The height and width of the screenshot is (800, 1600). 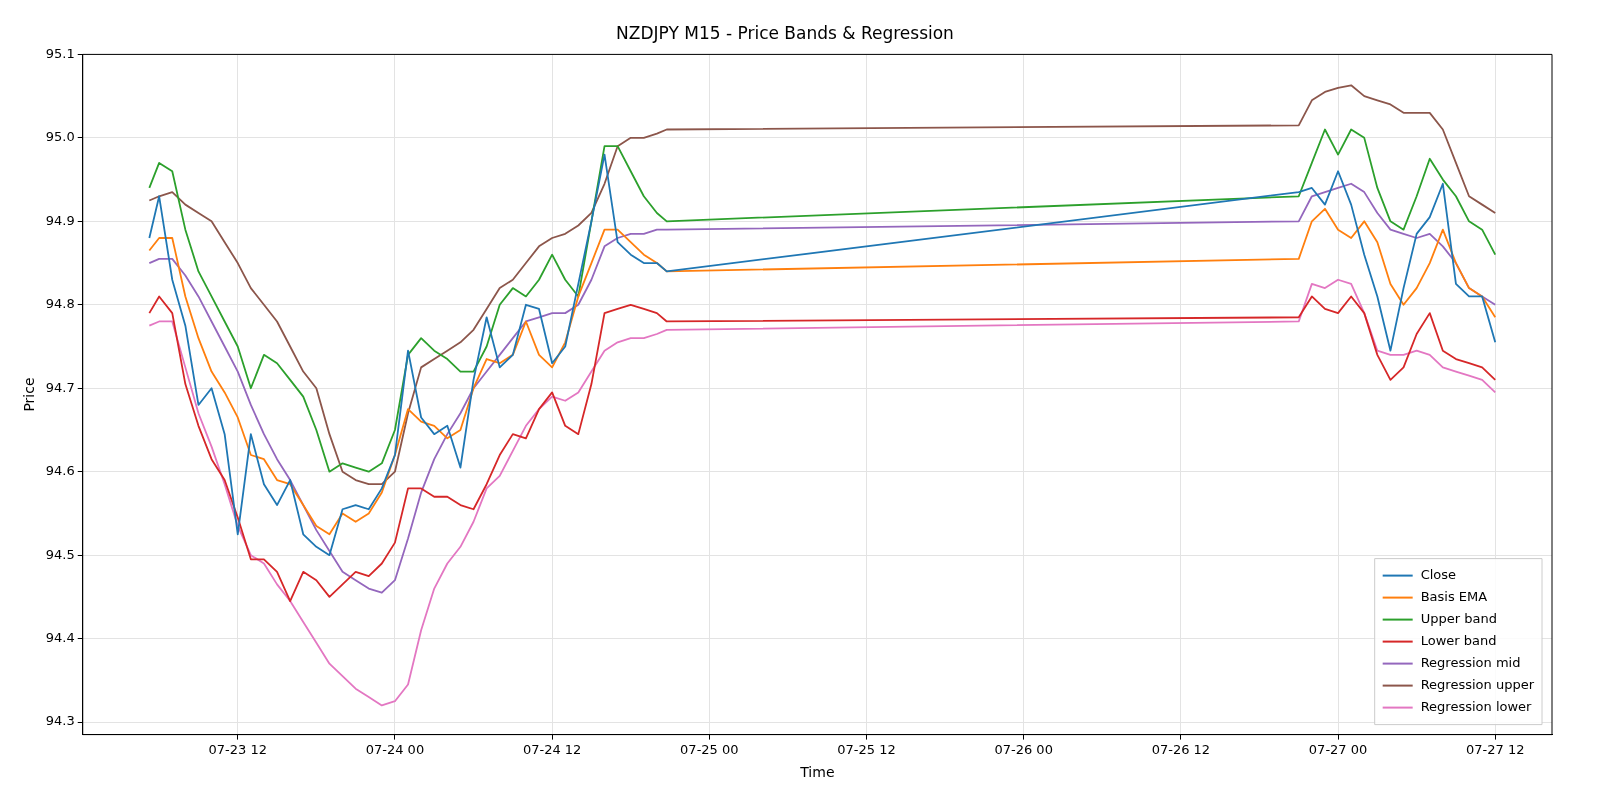 I want to click on legend-label: Close, so click(x=1438, y=574).